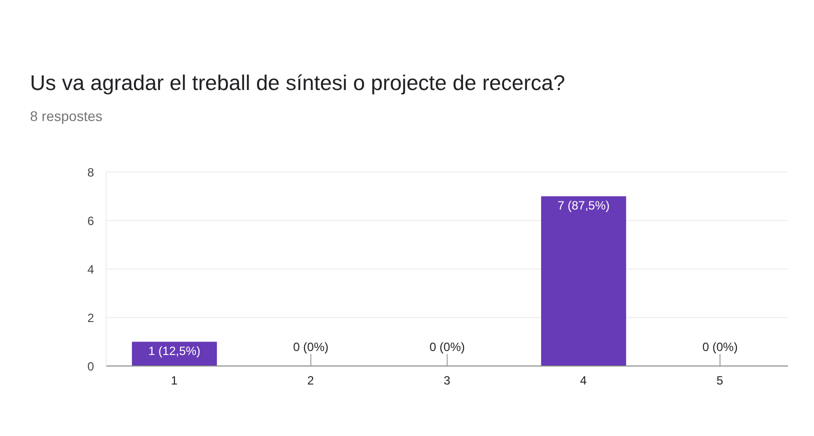  What do you see at coordinates (90, 366) in the screenshot?
I see `y-tick-label: 0` at bounding box center [90, 366].